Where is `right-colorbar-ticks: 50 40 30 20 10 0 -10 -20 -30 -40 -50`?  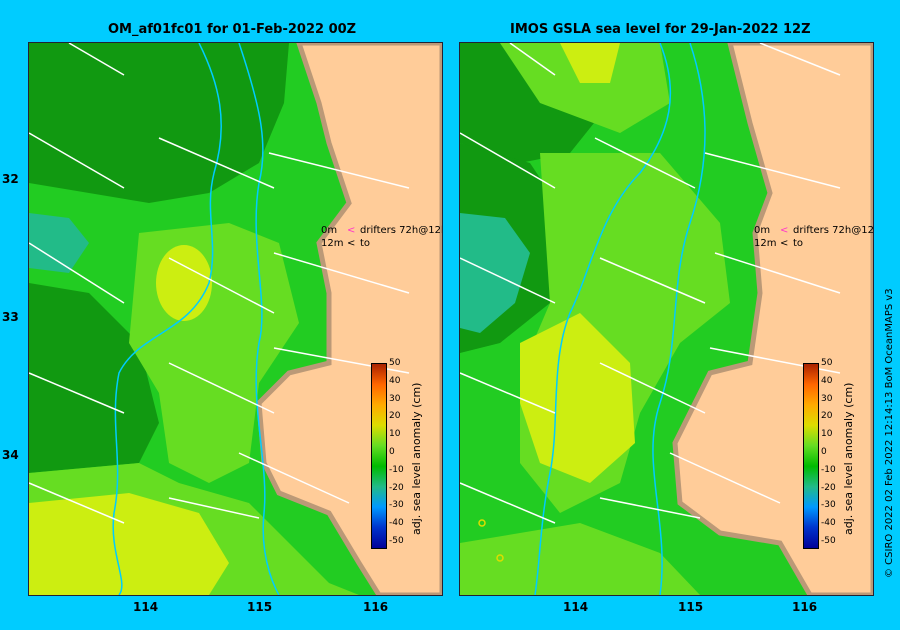 right-colorbar-ticks: 50 40 30 20 10 0 -10 -20 -30 -40 -50 is located at coordinates (828, 452).